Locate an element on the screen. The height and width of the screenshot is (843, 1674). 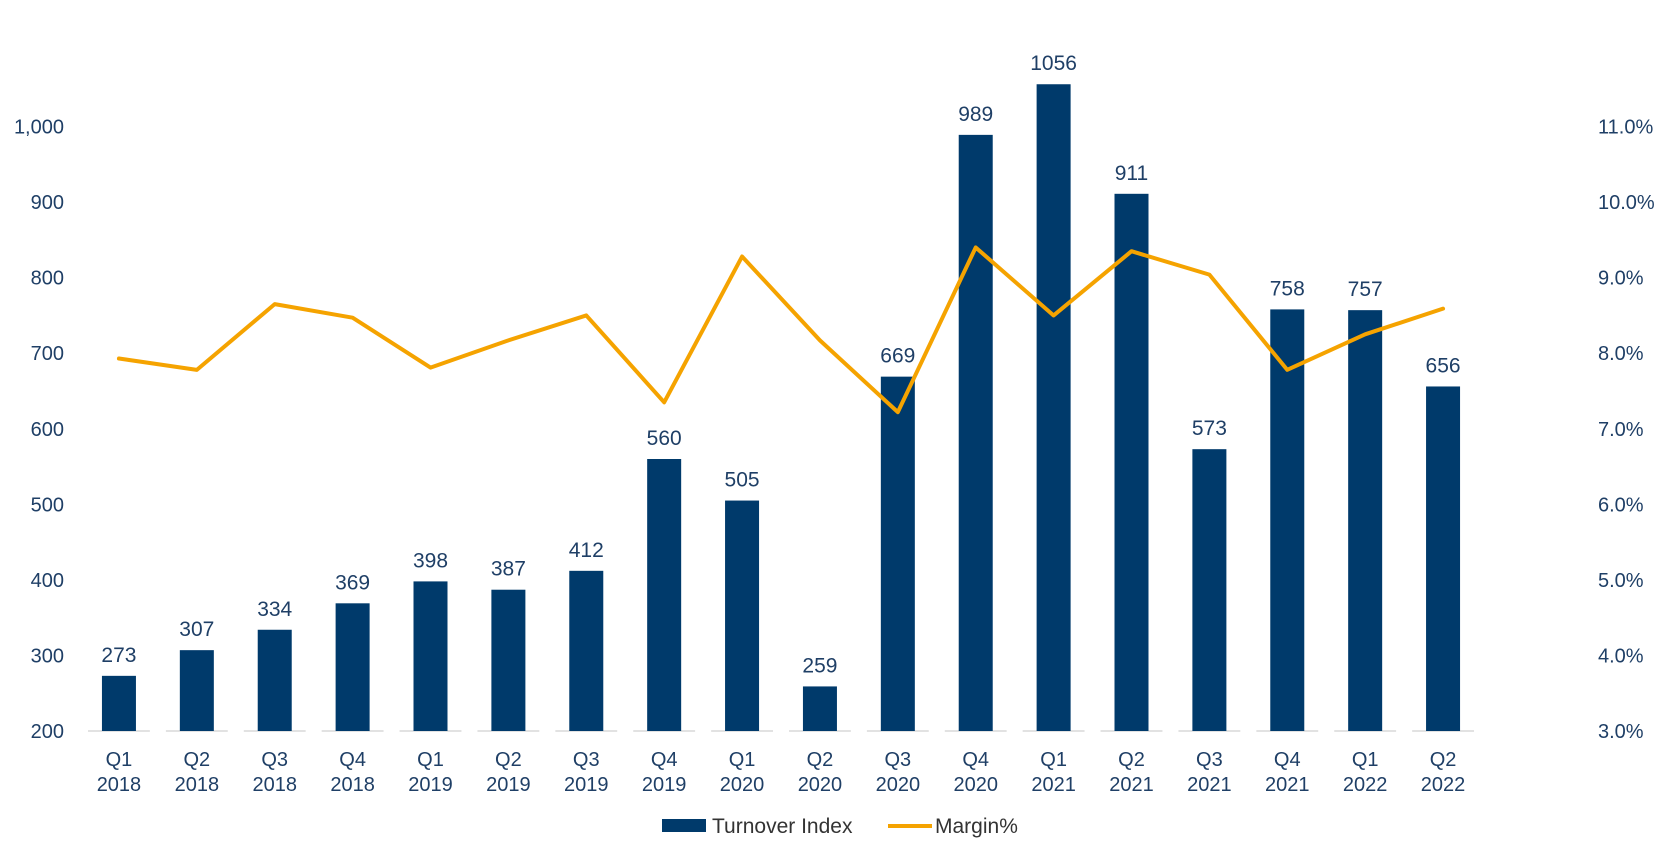
x-axis-tick-label: Q4 2018 is located at coordinates (352, 772).